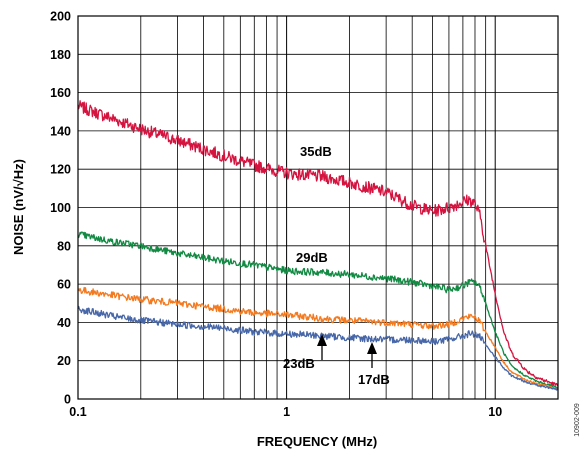 This screenshot has width=584, height=456. I want to click on arrow-17db, so click(372, 355).